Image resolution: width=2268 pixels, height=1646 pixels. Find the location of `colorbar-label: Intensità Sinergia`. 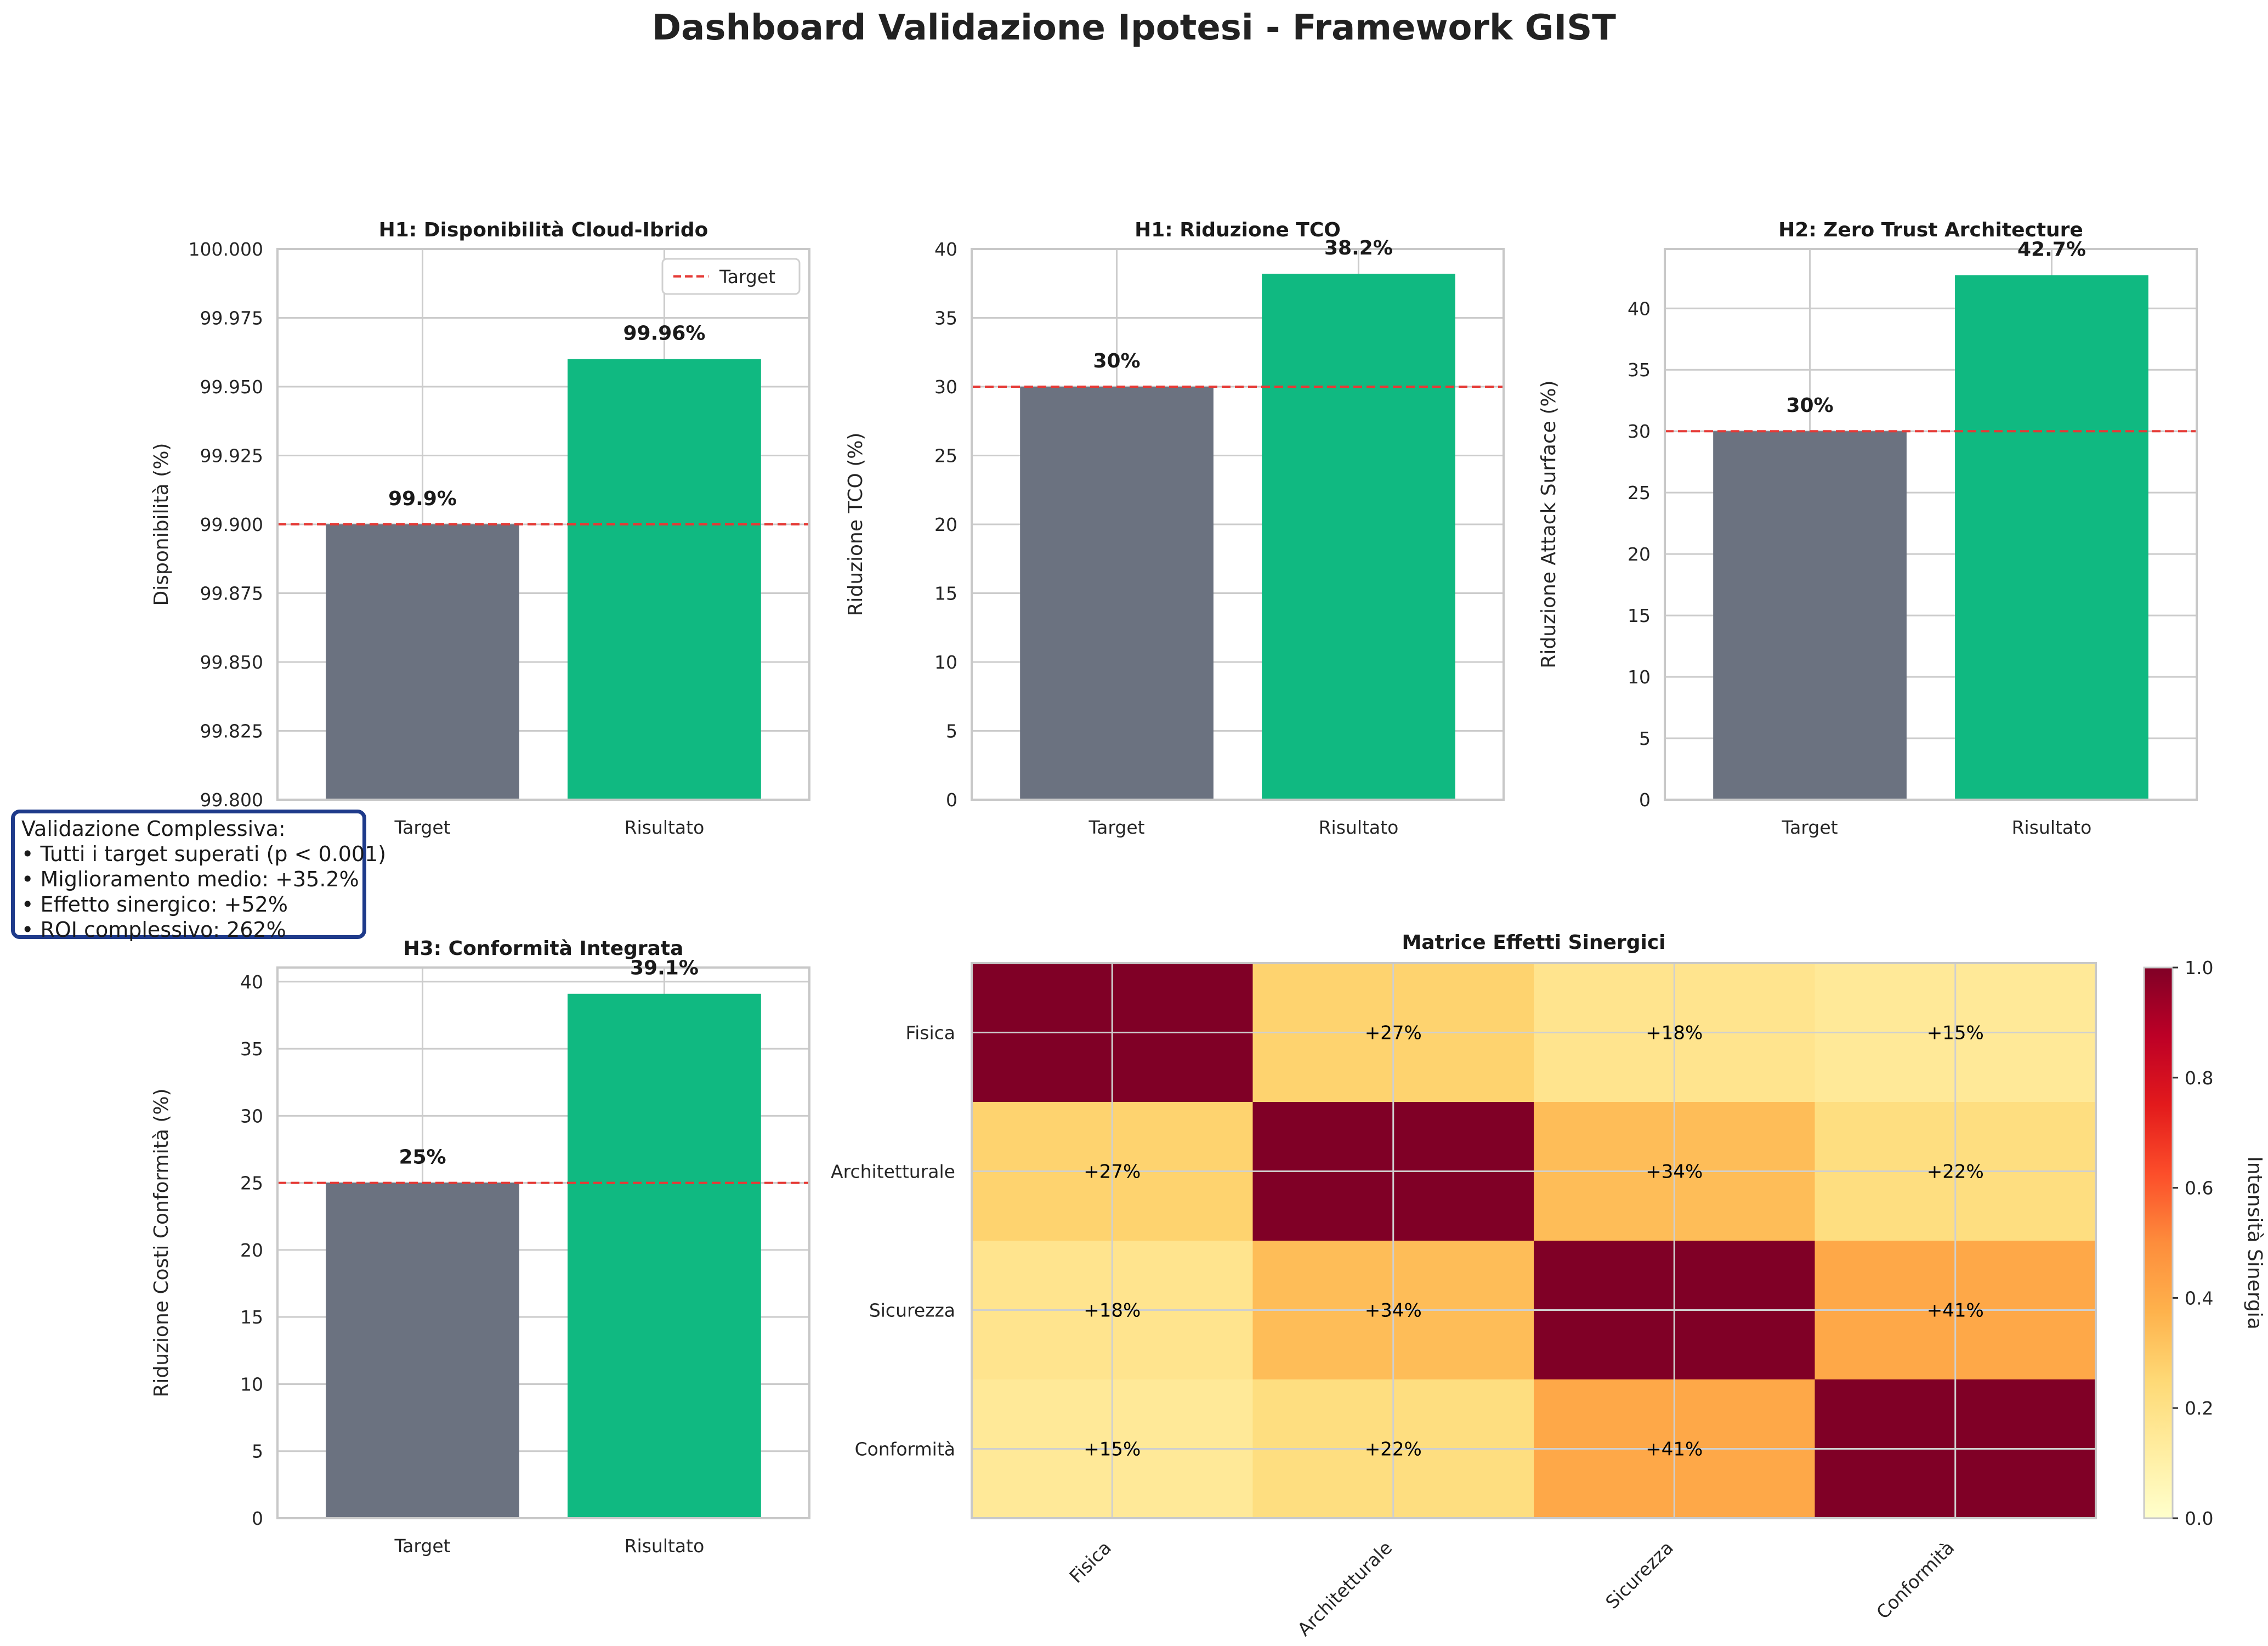

colorbar-label: Intensità Sinergia is located at coordinates (2254, 1243).